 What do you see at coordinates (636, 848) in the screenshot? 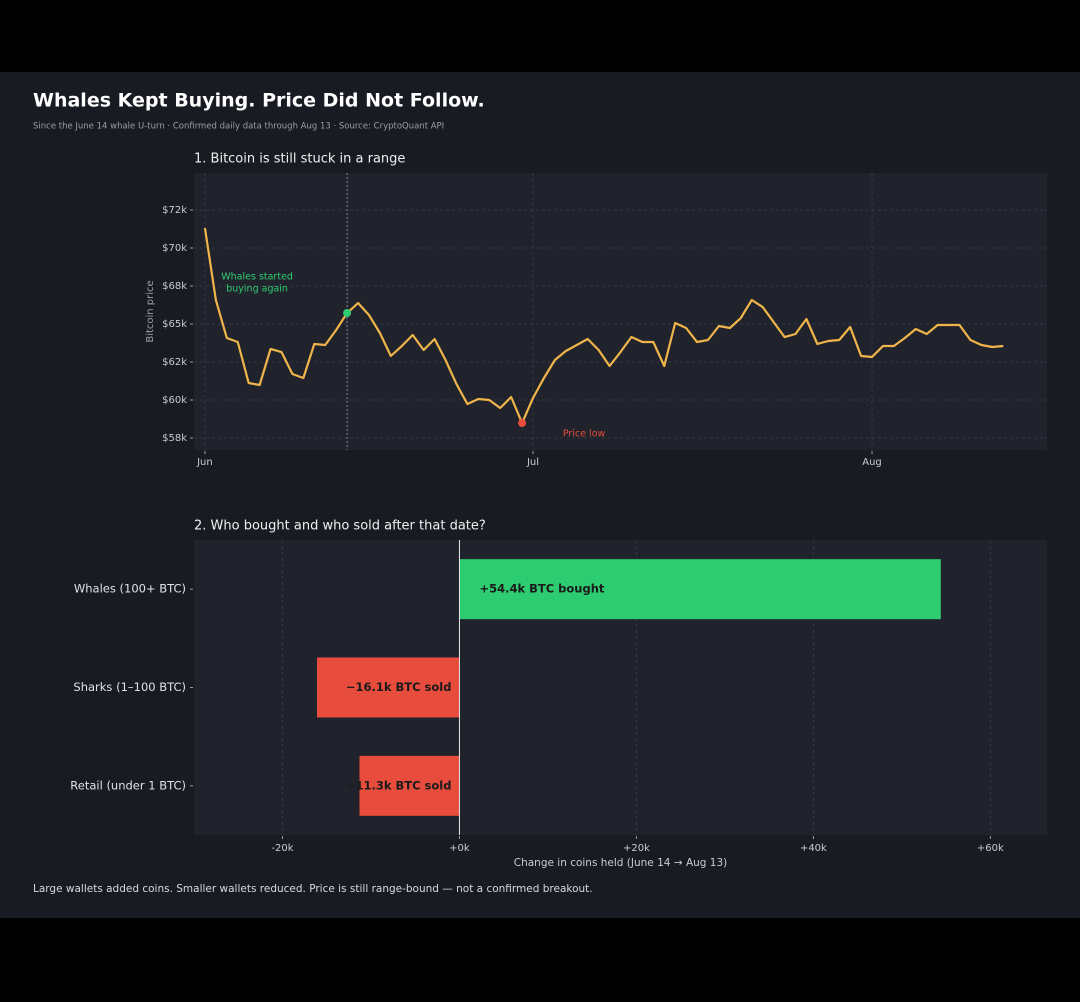
I see `x-tick-label: +20k` at bounding box center [636, 848].